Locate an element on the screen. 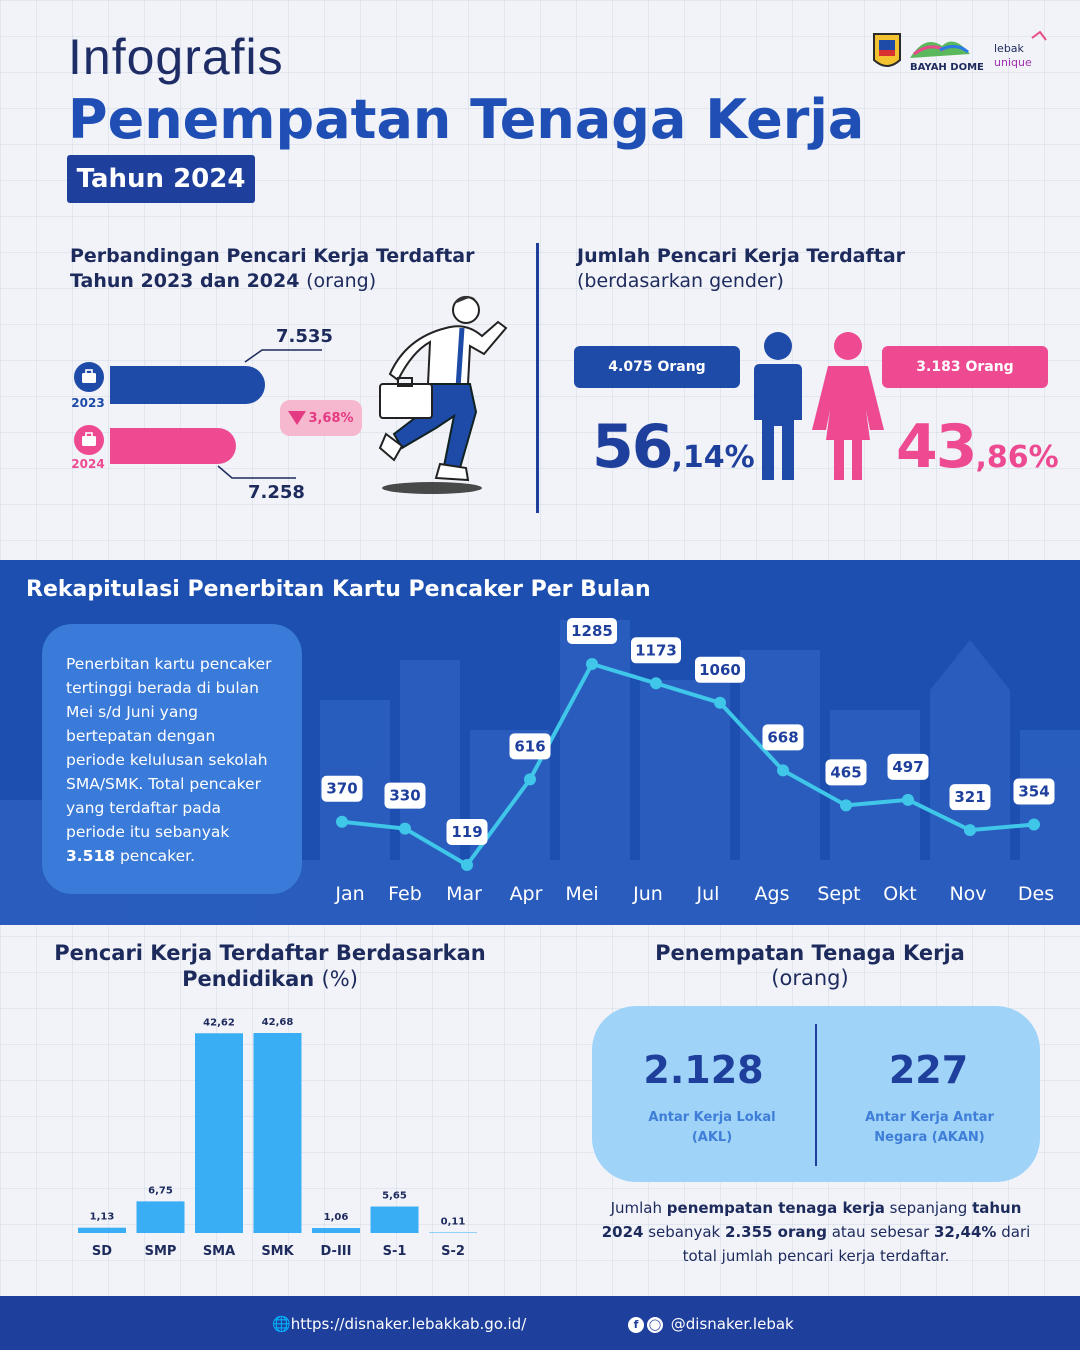 This screenshot has width=1080, height=1350. education-title-unit: (%) is located at coordinates (339, 979).